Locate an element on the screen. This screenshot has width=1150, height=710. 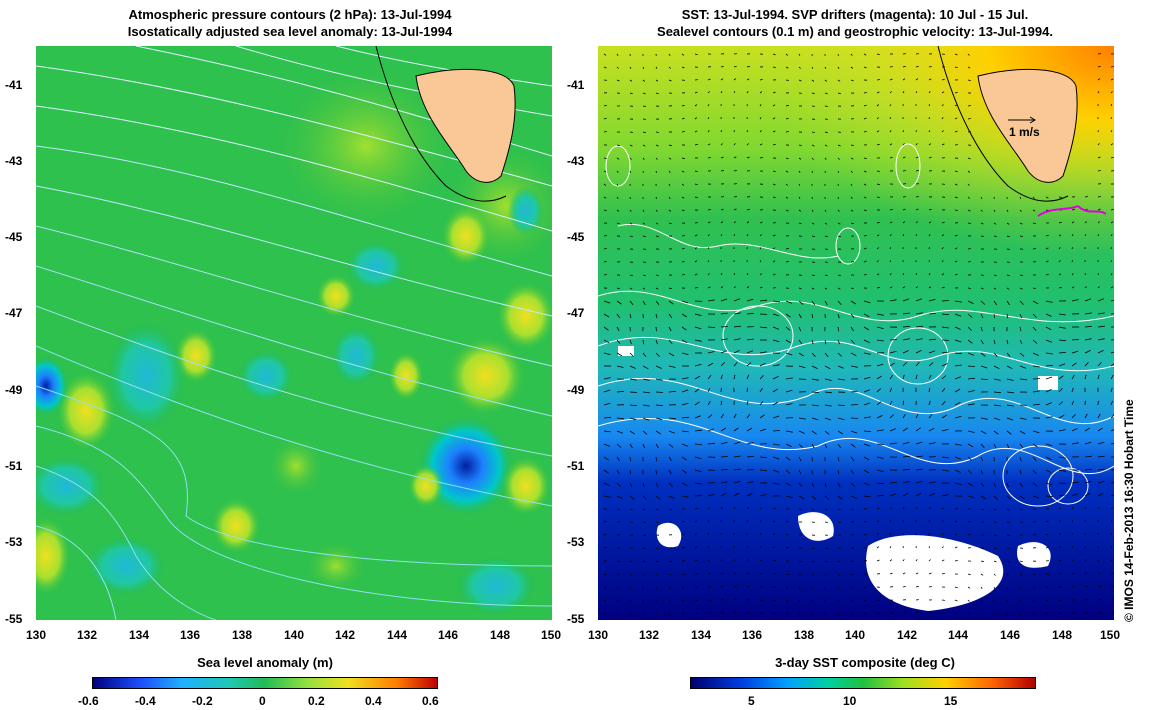
left-colorbar-label: Sea level anomaly (m) is located at coordinates (265, 662).